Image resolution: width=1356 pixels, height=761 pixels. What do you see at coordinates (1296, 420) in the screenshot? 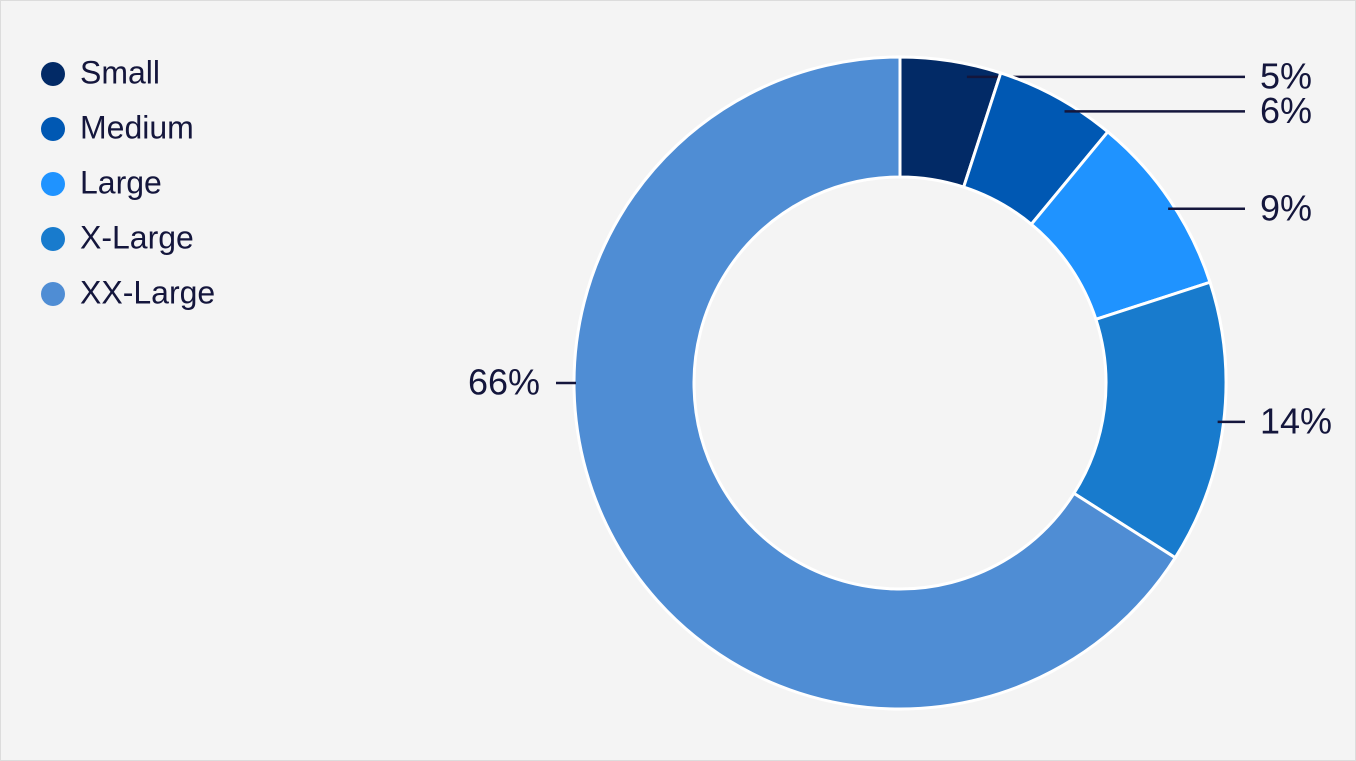
I see `value-label: 14%` at bounding box center [1296, 420].